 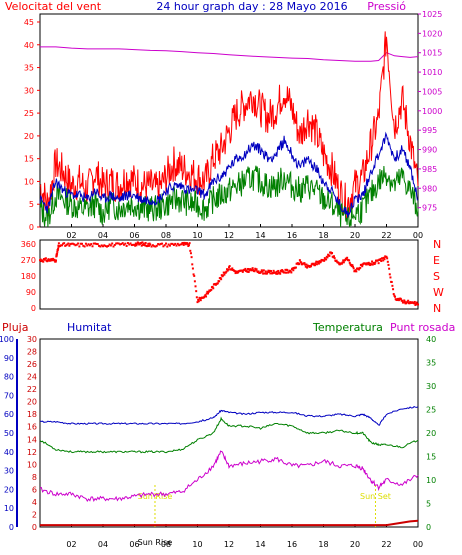 What do you see at coordinates (31, 292) in the screenshot?
I see `direction-axis-tick-label: 90` at bounding box center [31, 292].